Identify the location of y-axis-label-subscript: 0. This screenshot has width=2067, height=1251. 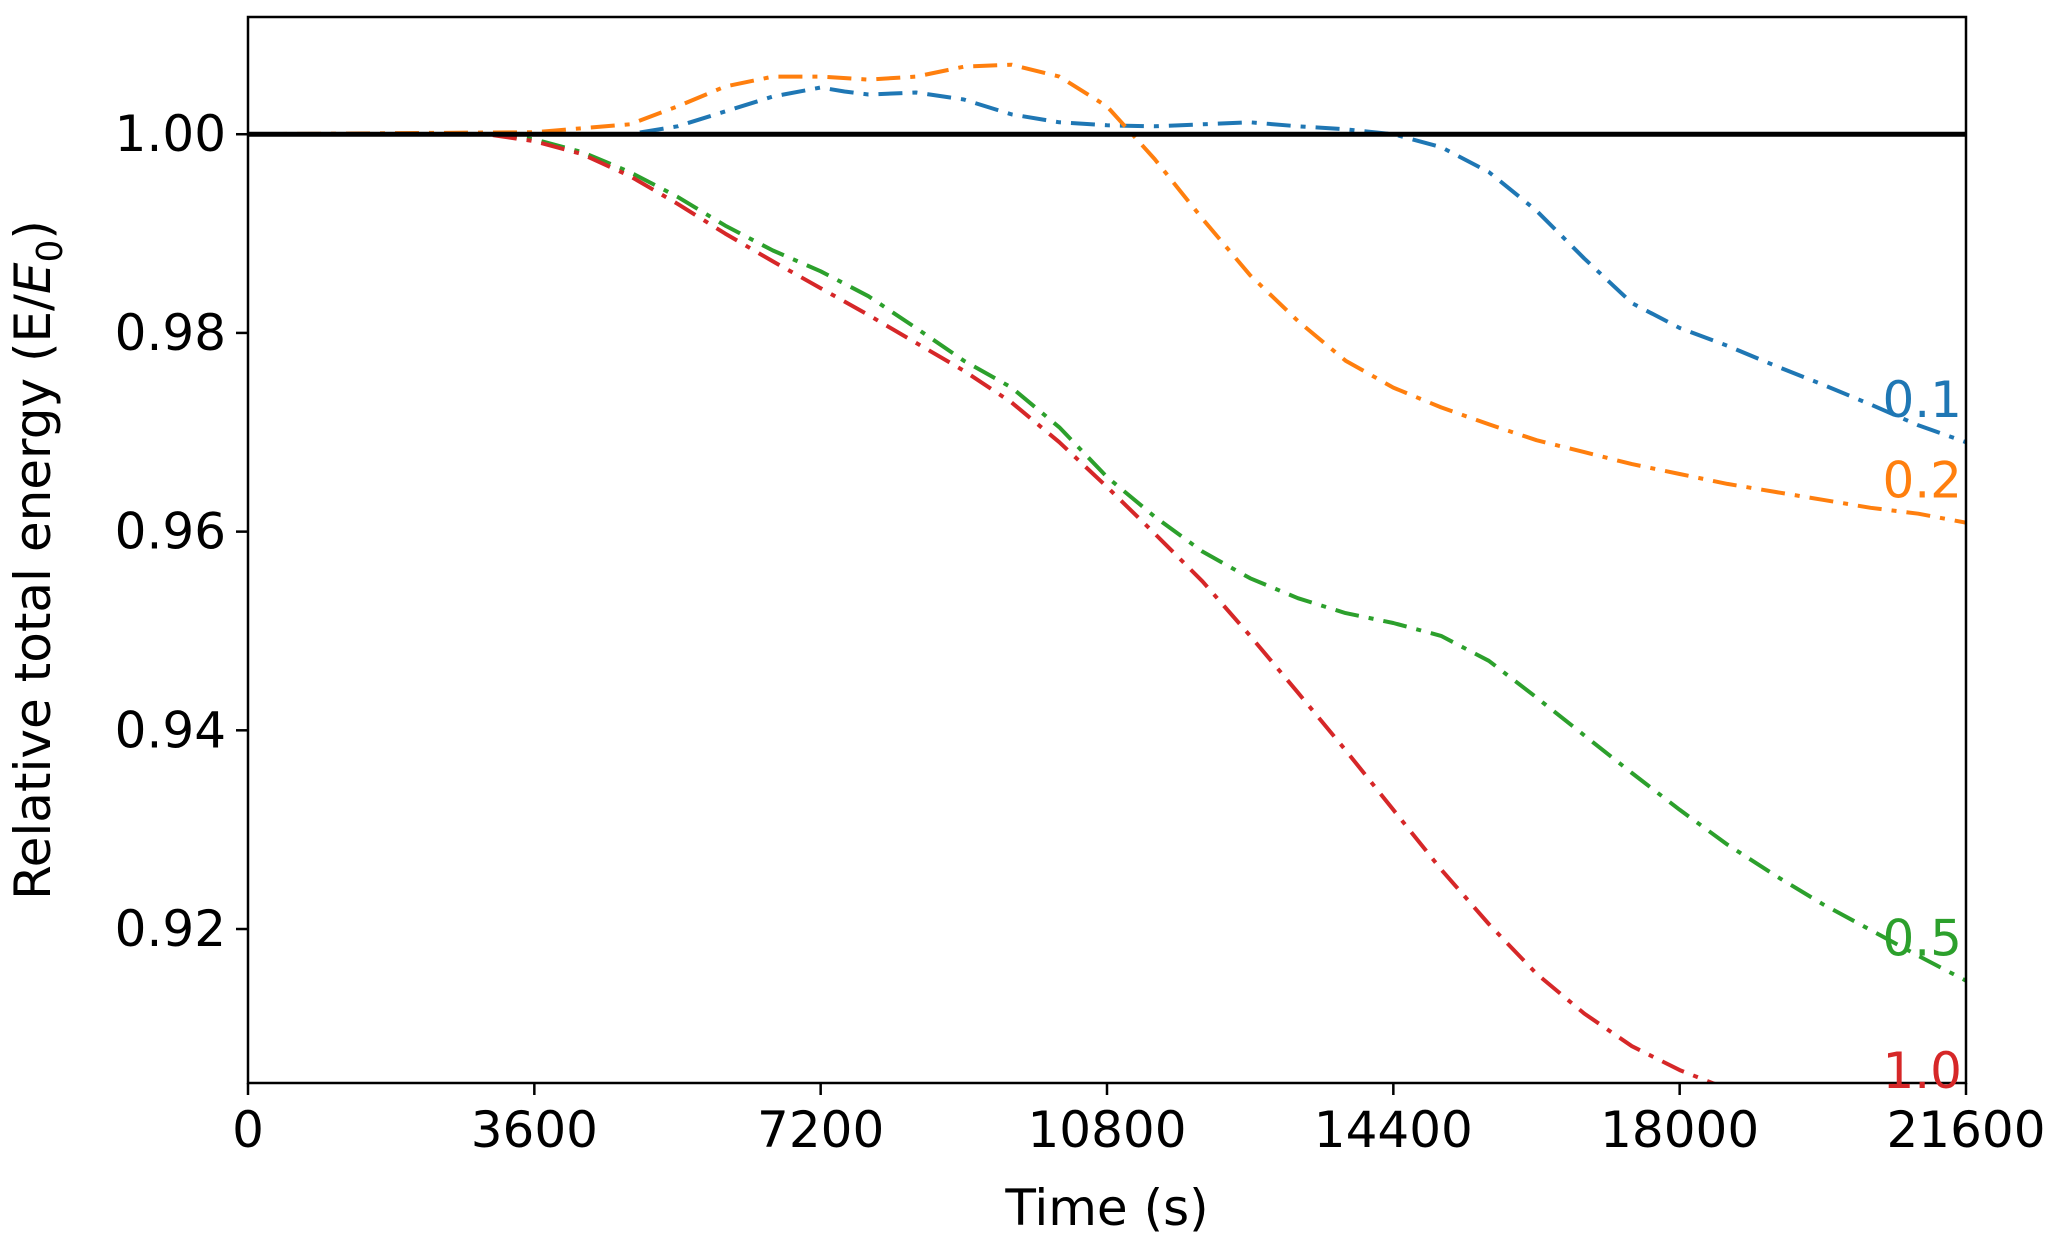
(50, 251).